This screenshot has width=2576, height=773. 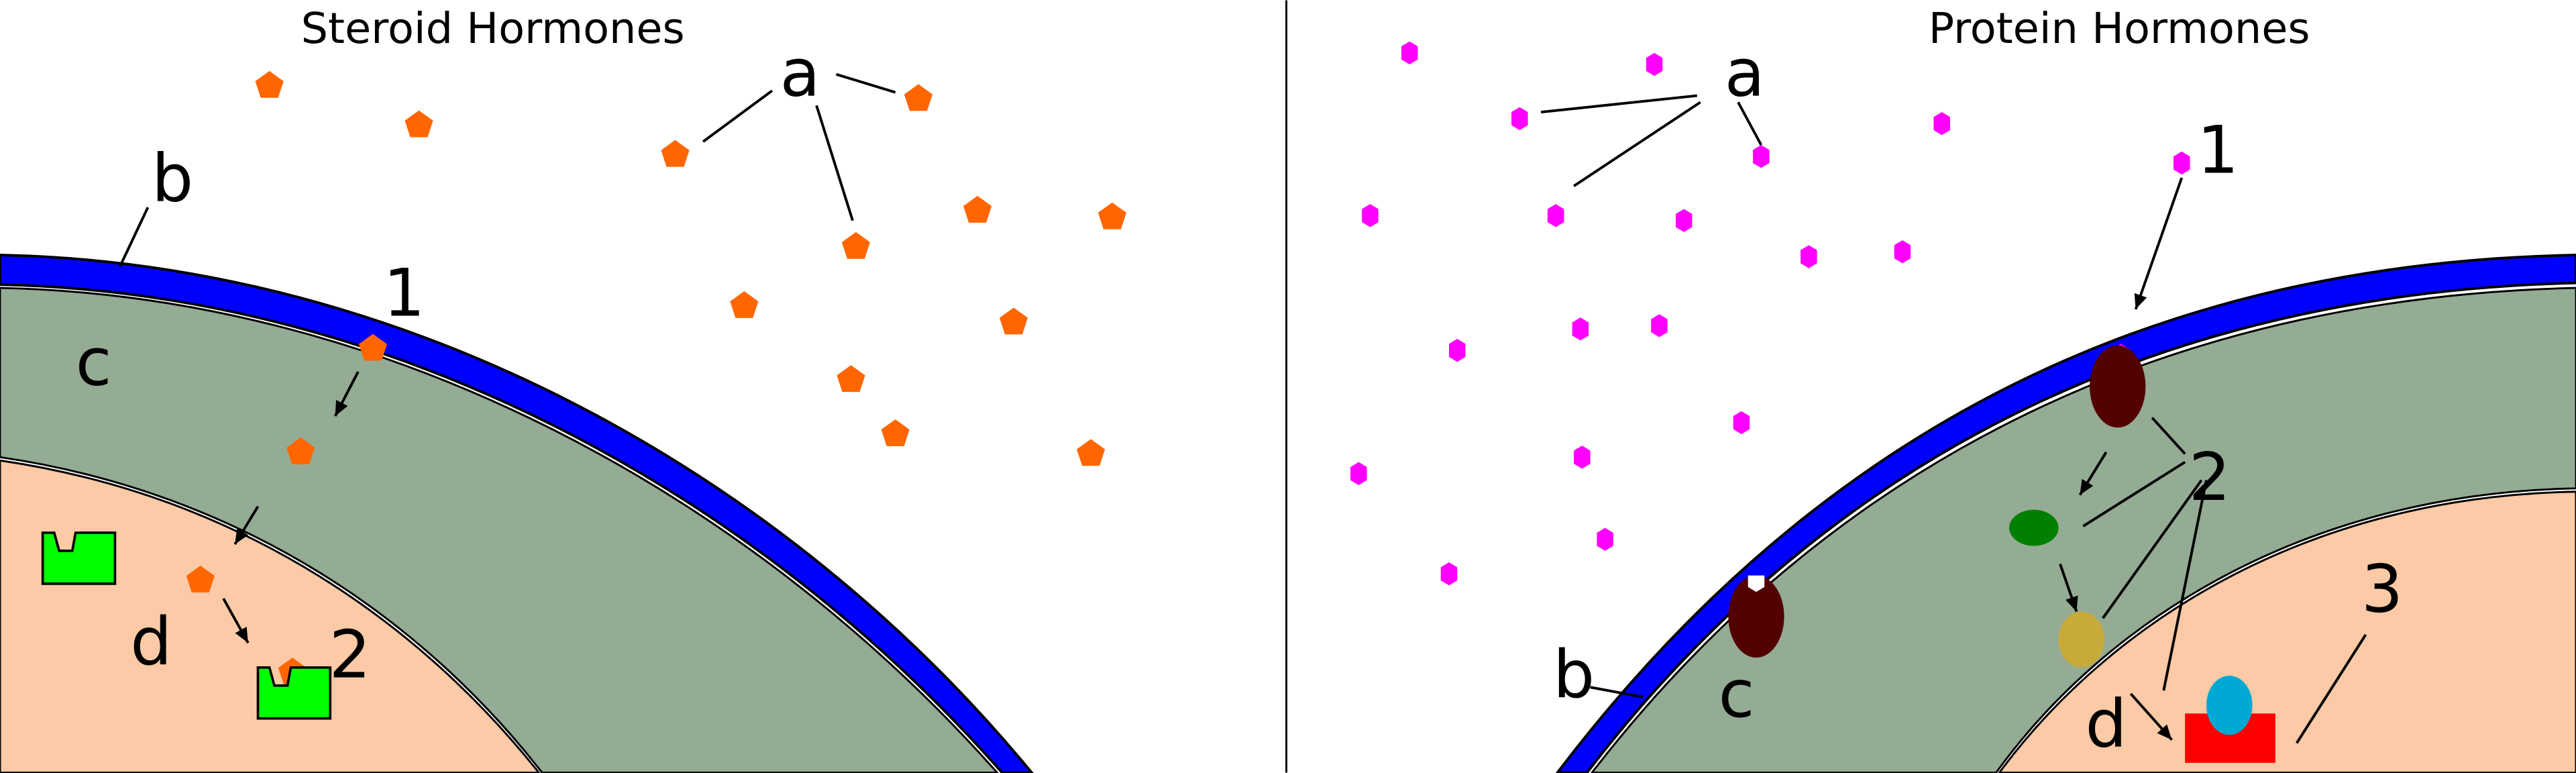 I want to click on steroid-arrows, so click(x=291, y=507).